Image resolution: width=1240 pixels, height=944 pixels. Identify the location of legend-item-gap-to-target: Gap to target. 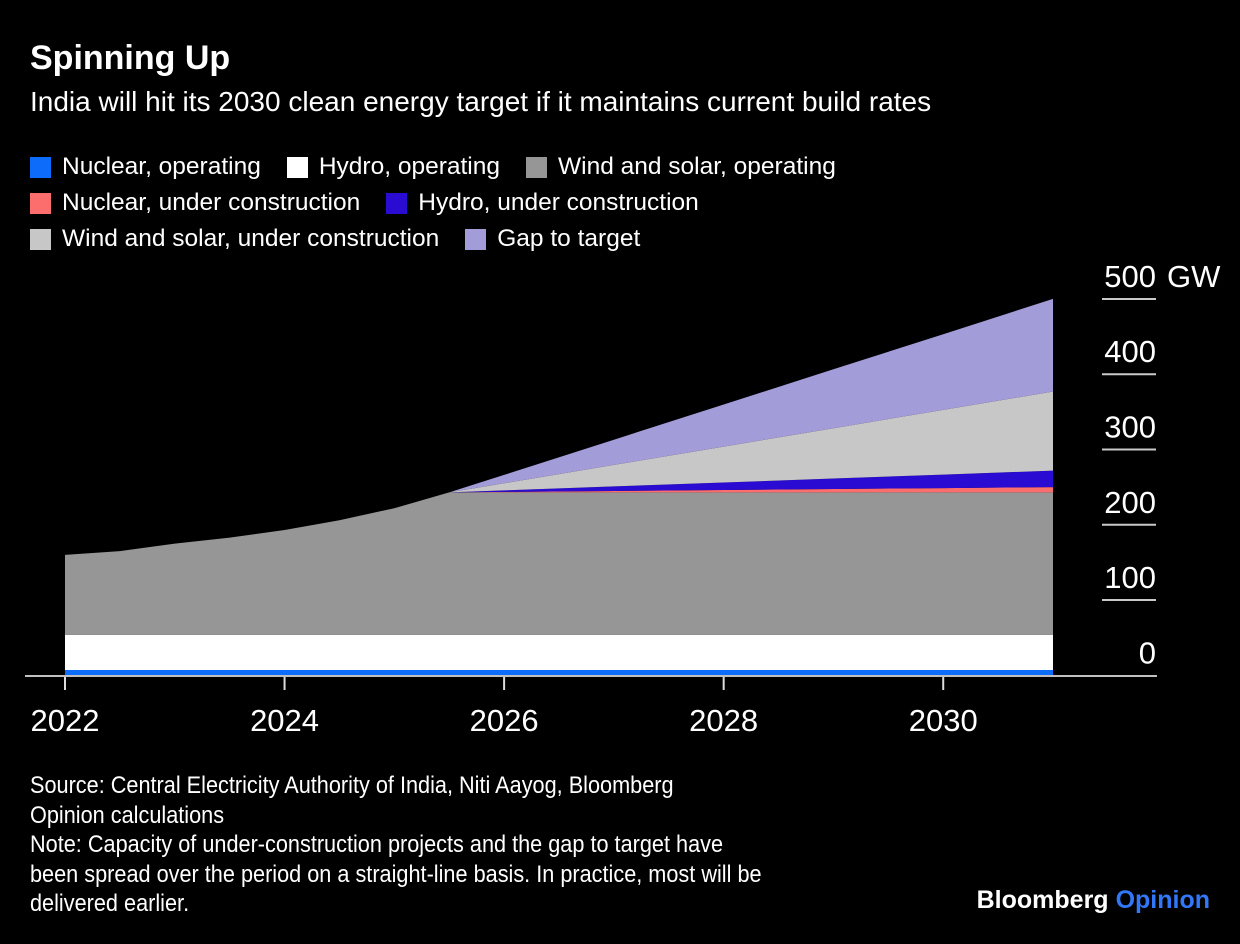
(552, 239).